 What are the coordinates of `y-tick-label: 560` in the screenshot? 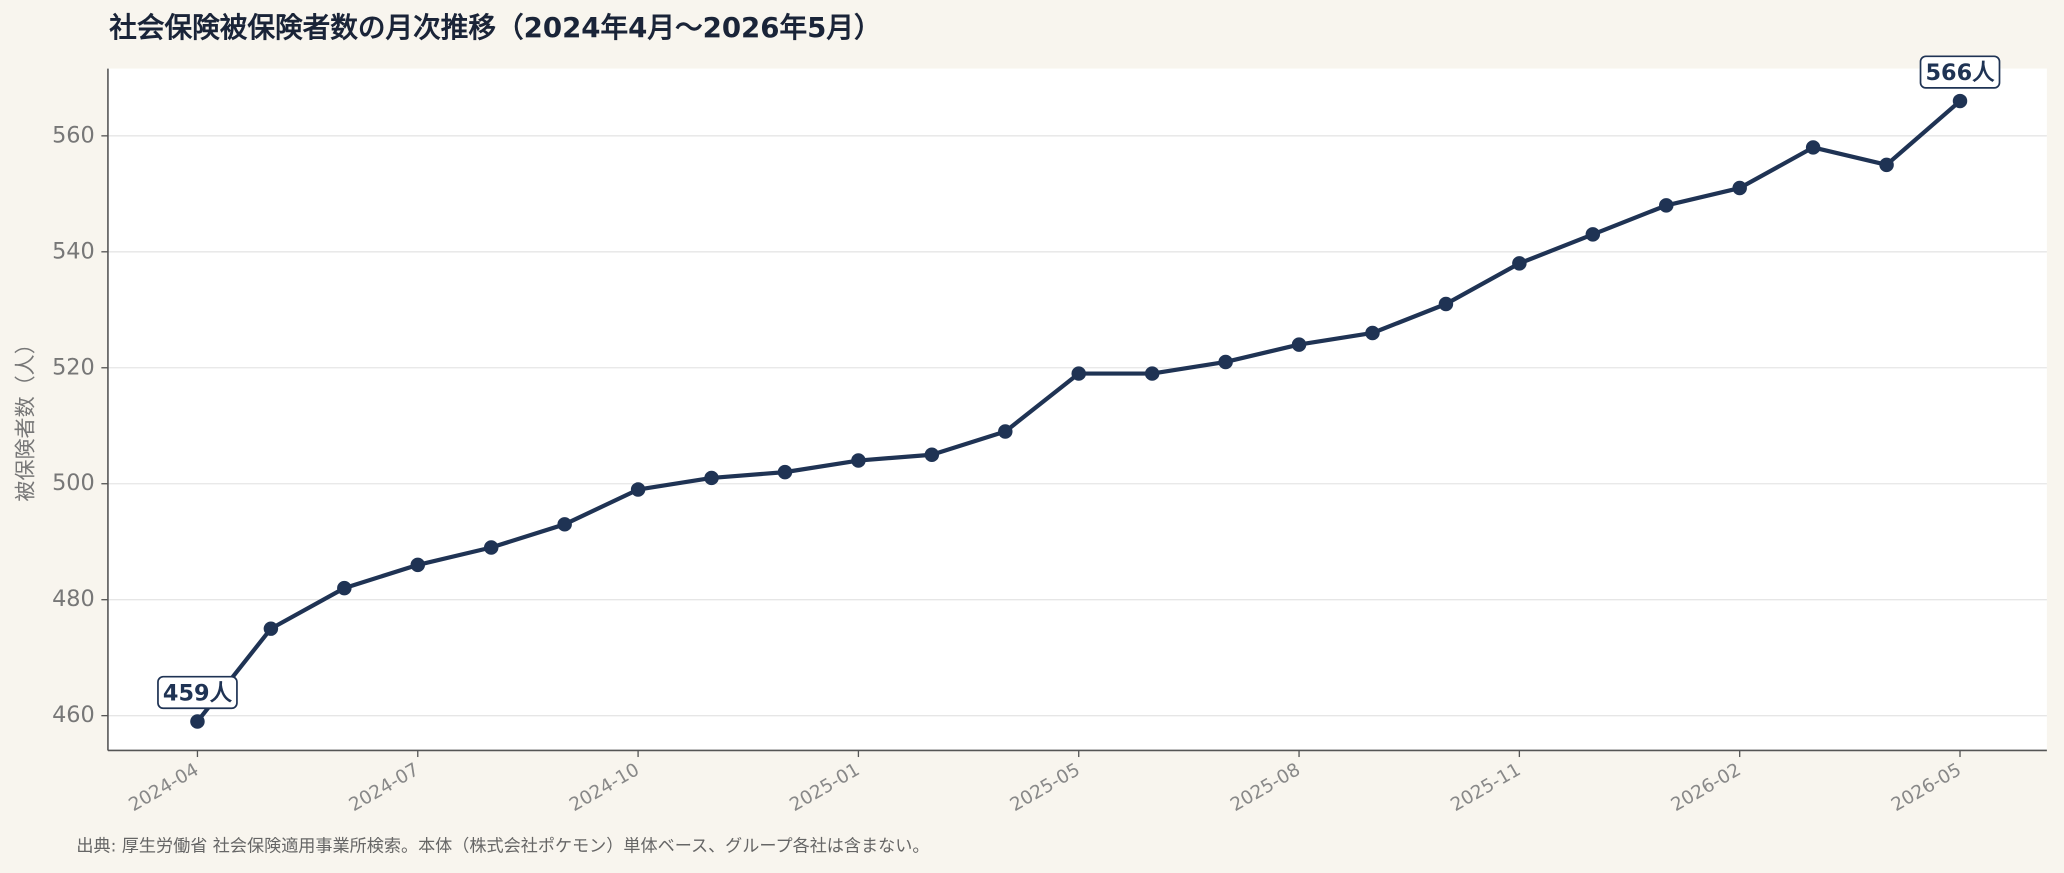 It's located at (73, 135).